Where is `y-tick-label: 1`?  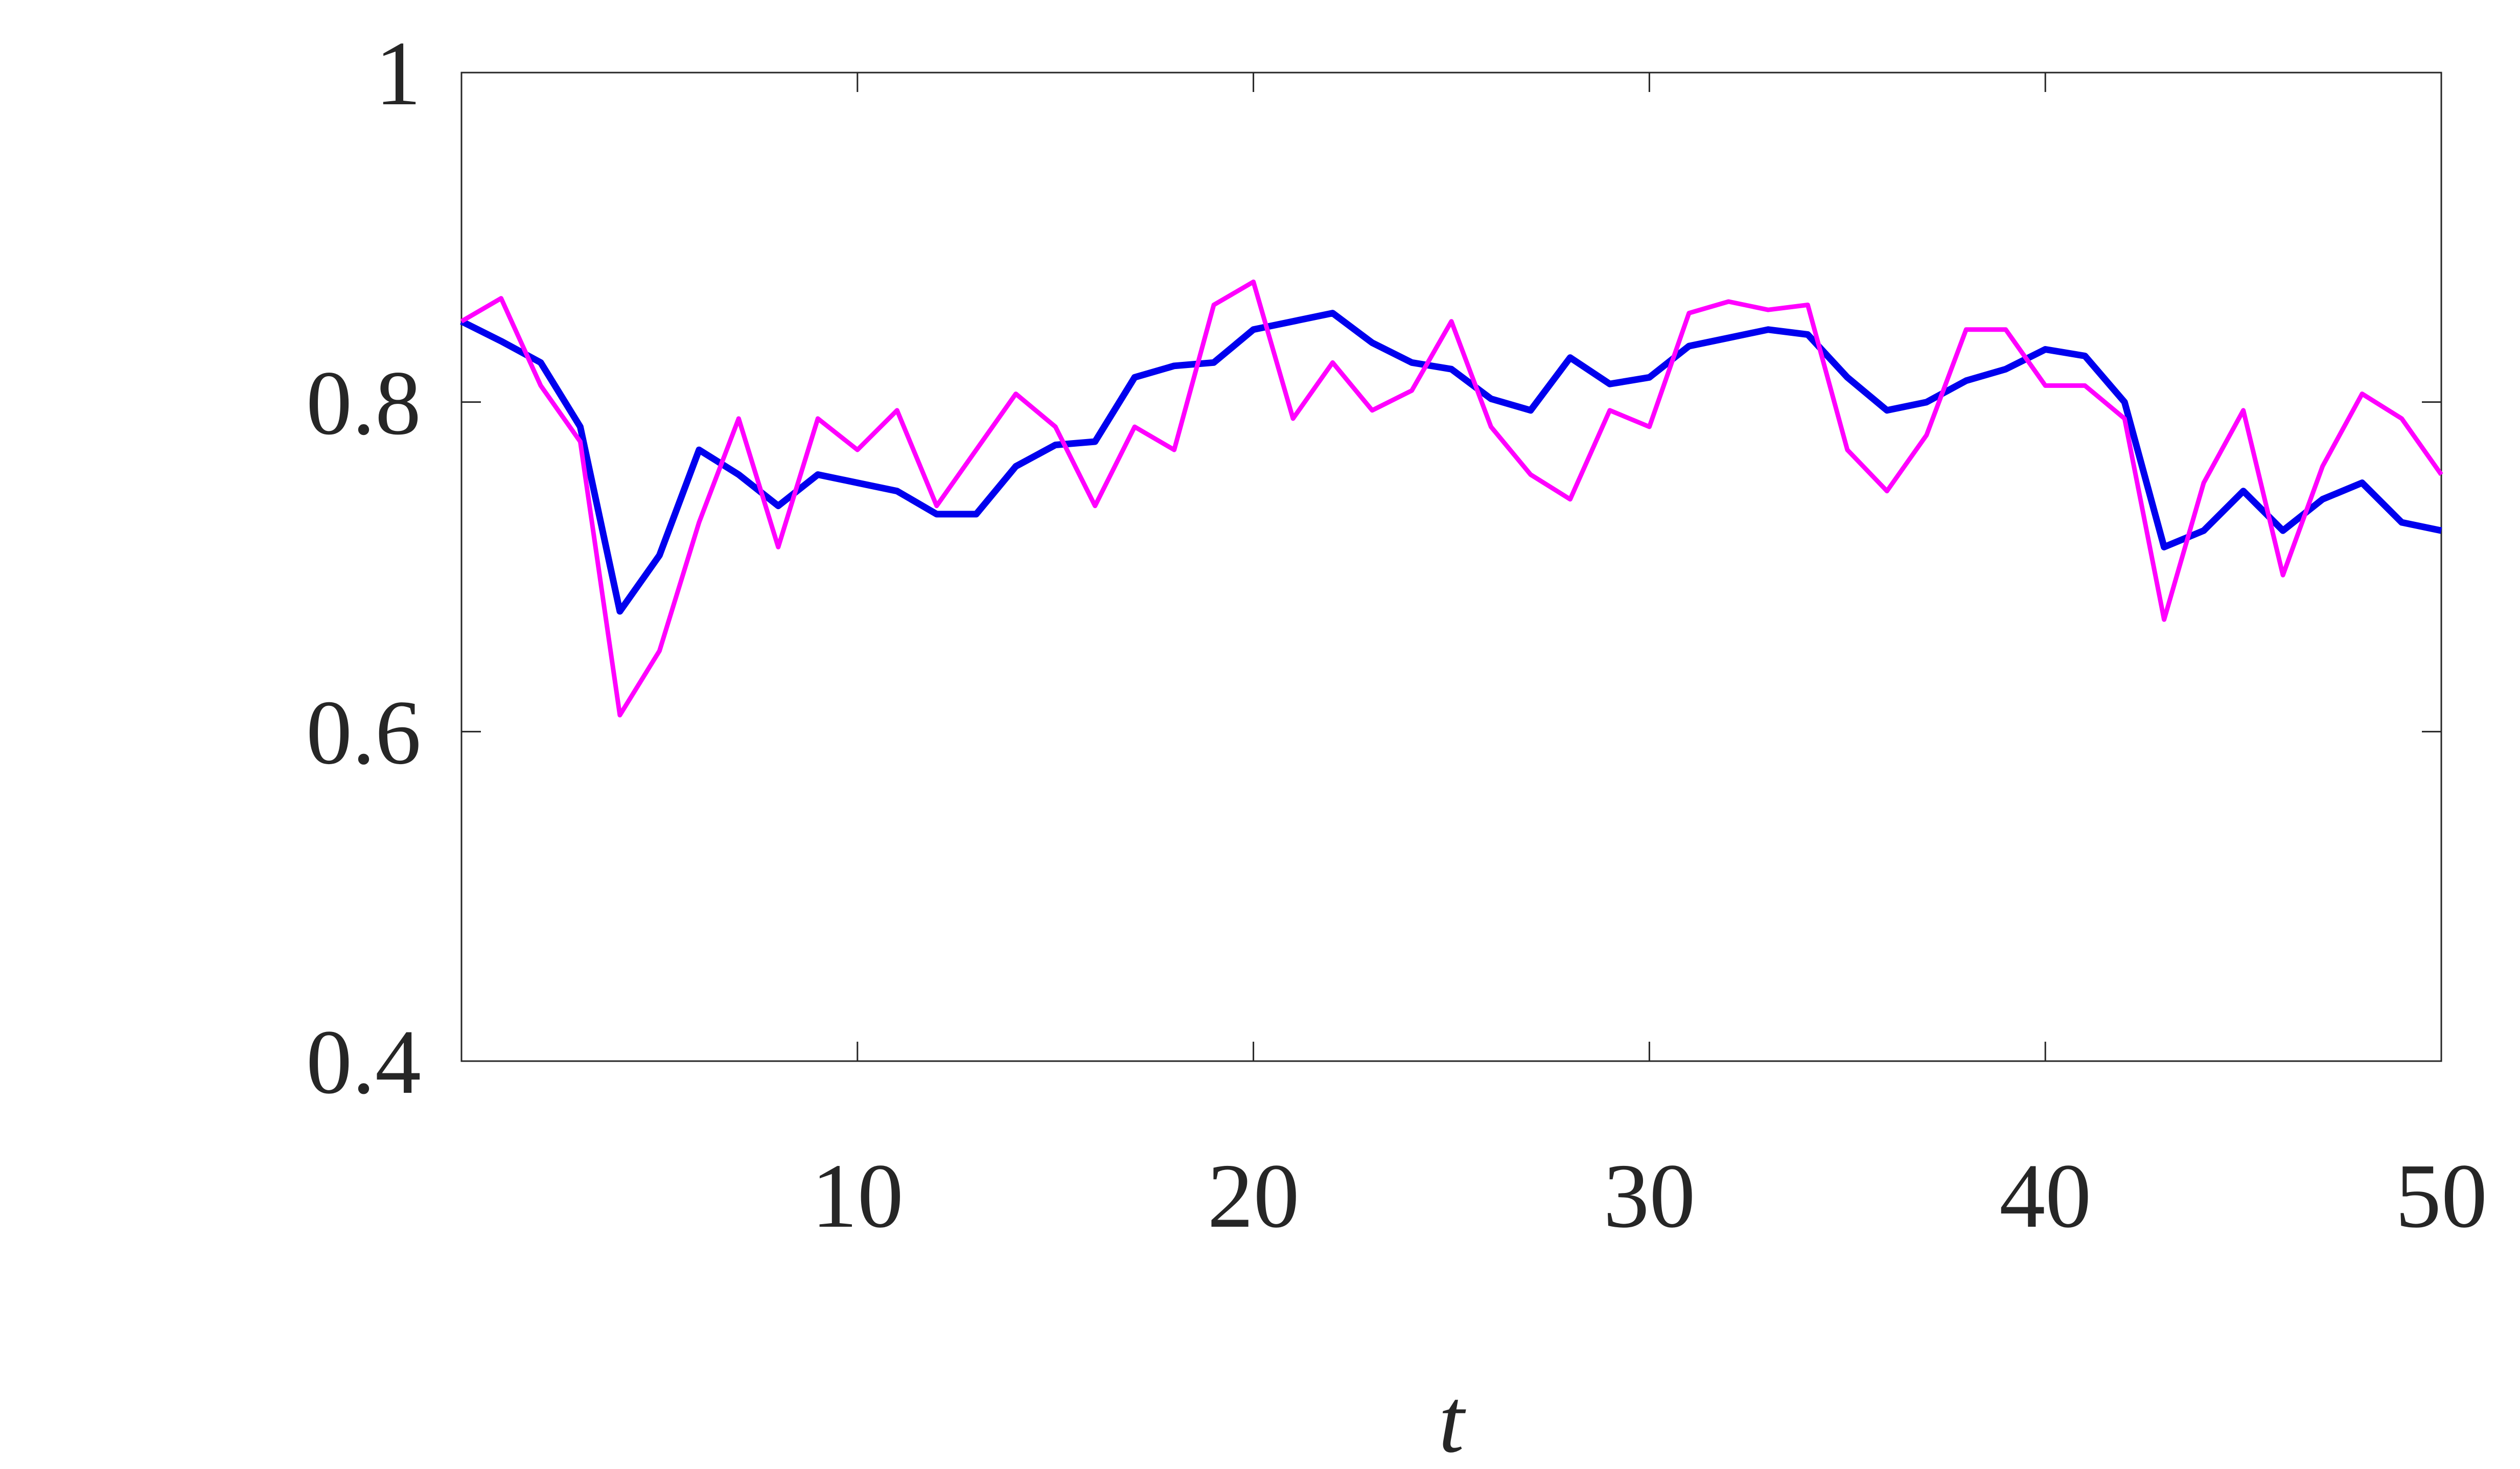 y-tick-label: 1 is located at coordinates (398, 73).